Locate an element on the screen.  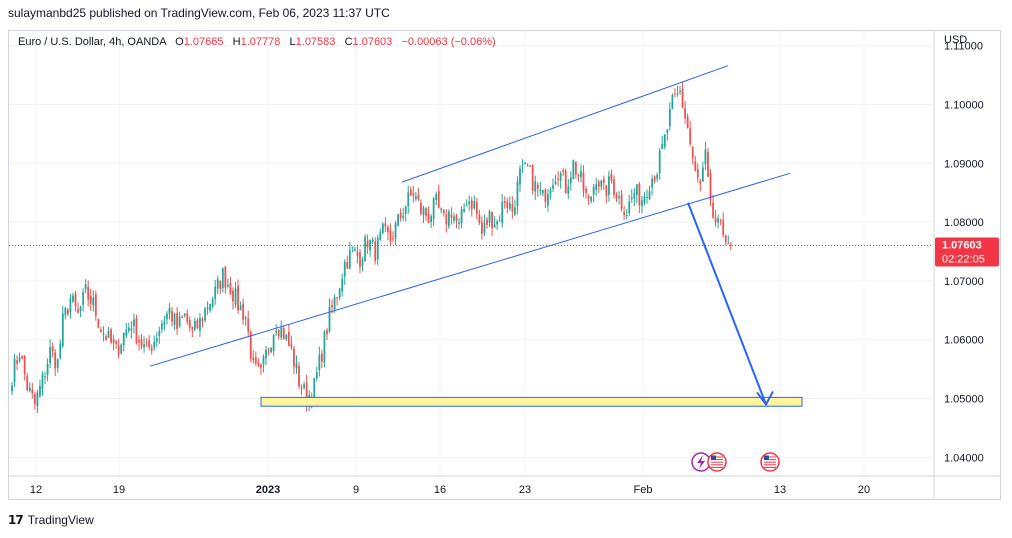
event-markers is located at coordinates (735, 462).